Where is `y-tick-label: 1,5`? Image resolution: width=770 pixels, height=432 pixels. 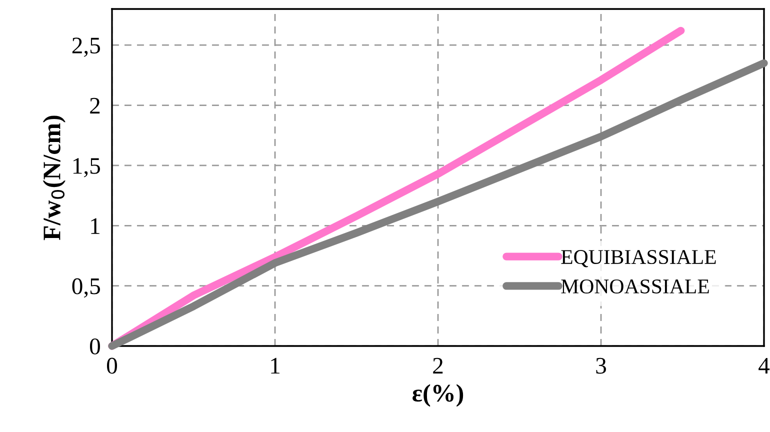
y-tick-label: 1,5 is located at coordinates (86, 168).